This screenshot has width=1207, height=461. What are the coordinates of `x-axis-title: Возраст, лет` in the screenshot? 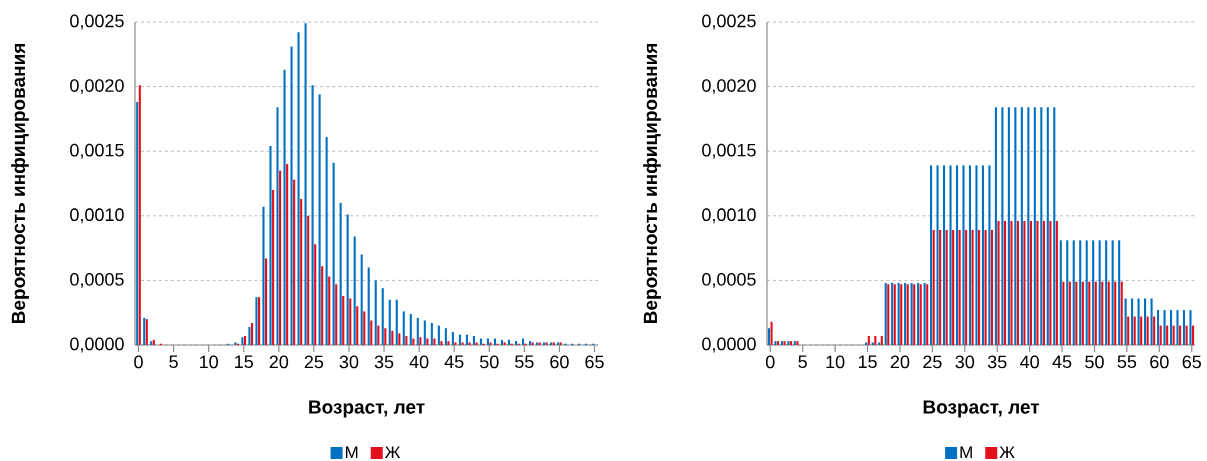 It's located at (981, 409).